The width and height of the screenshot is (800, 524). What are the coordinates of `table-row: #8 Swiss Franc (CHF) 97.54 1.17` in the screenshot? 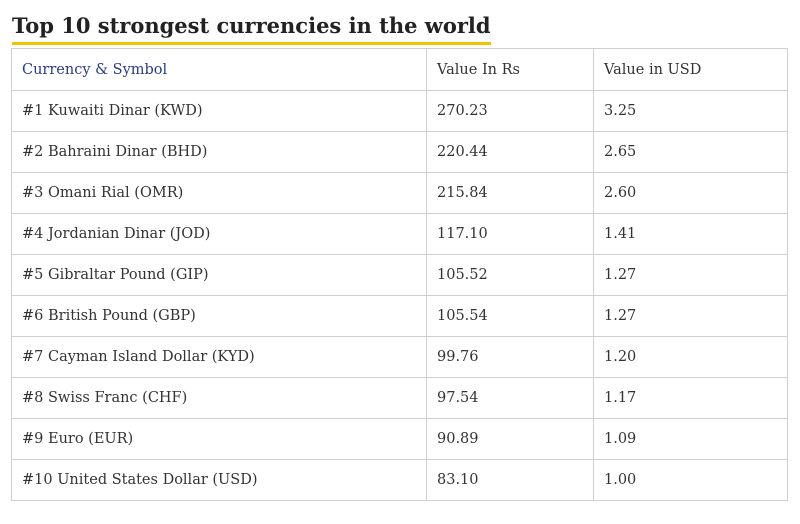 It's located at (399, 398).